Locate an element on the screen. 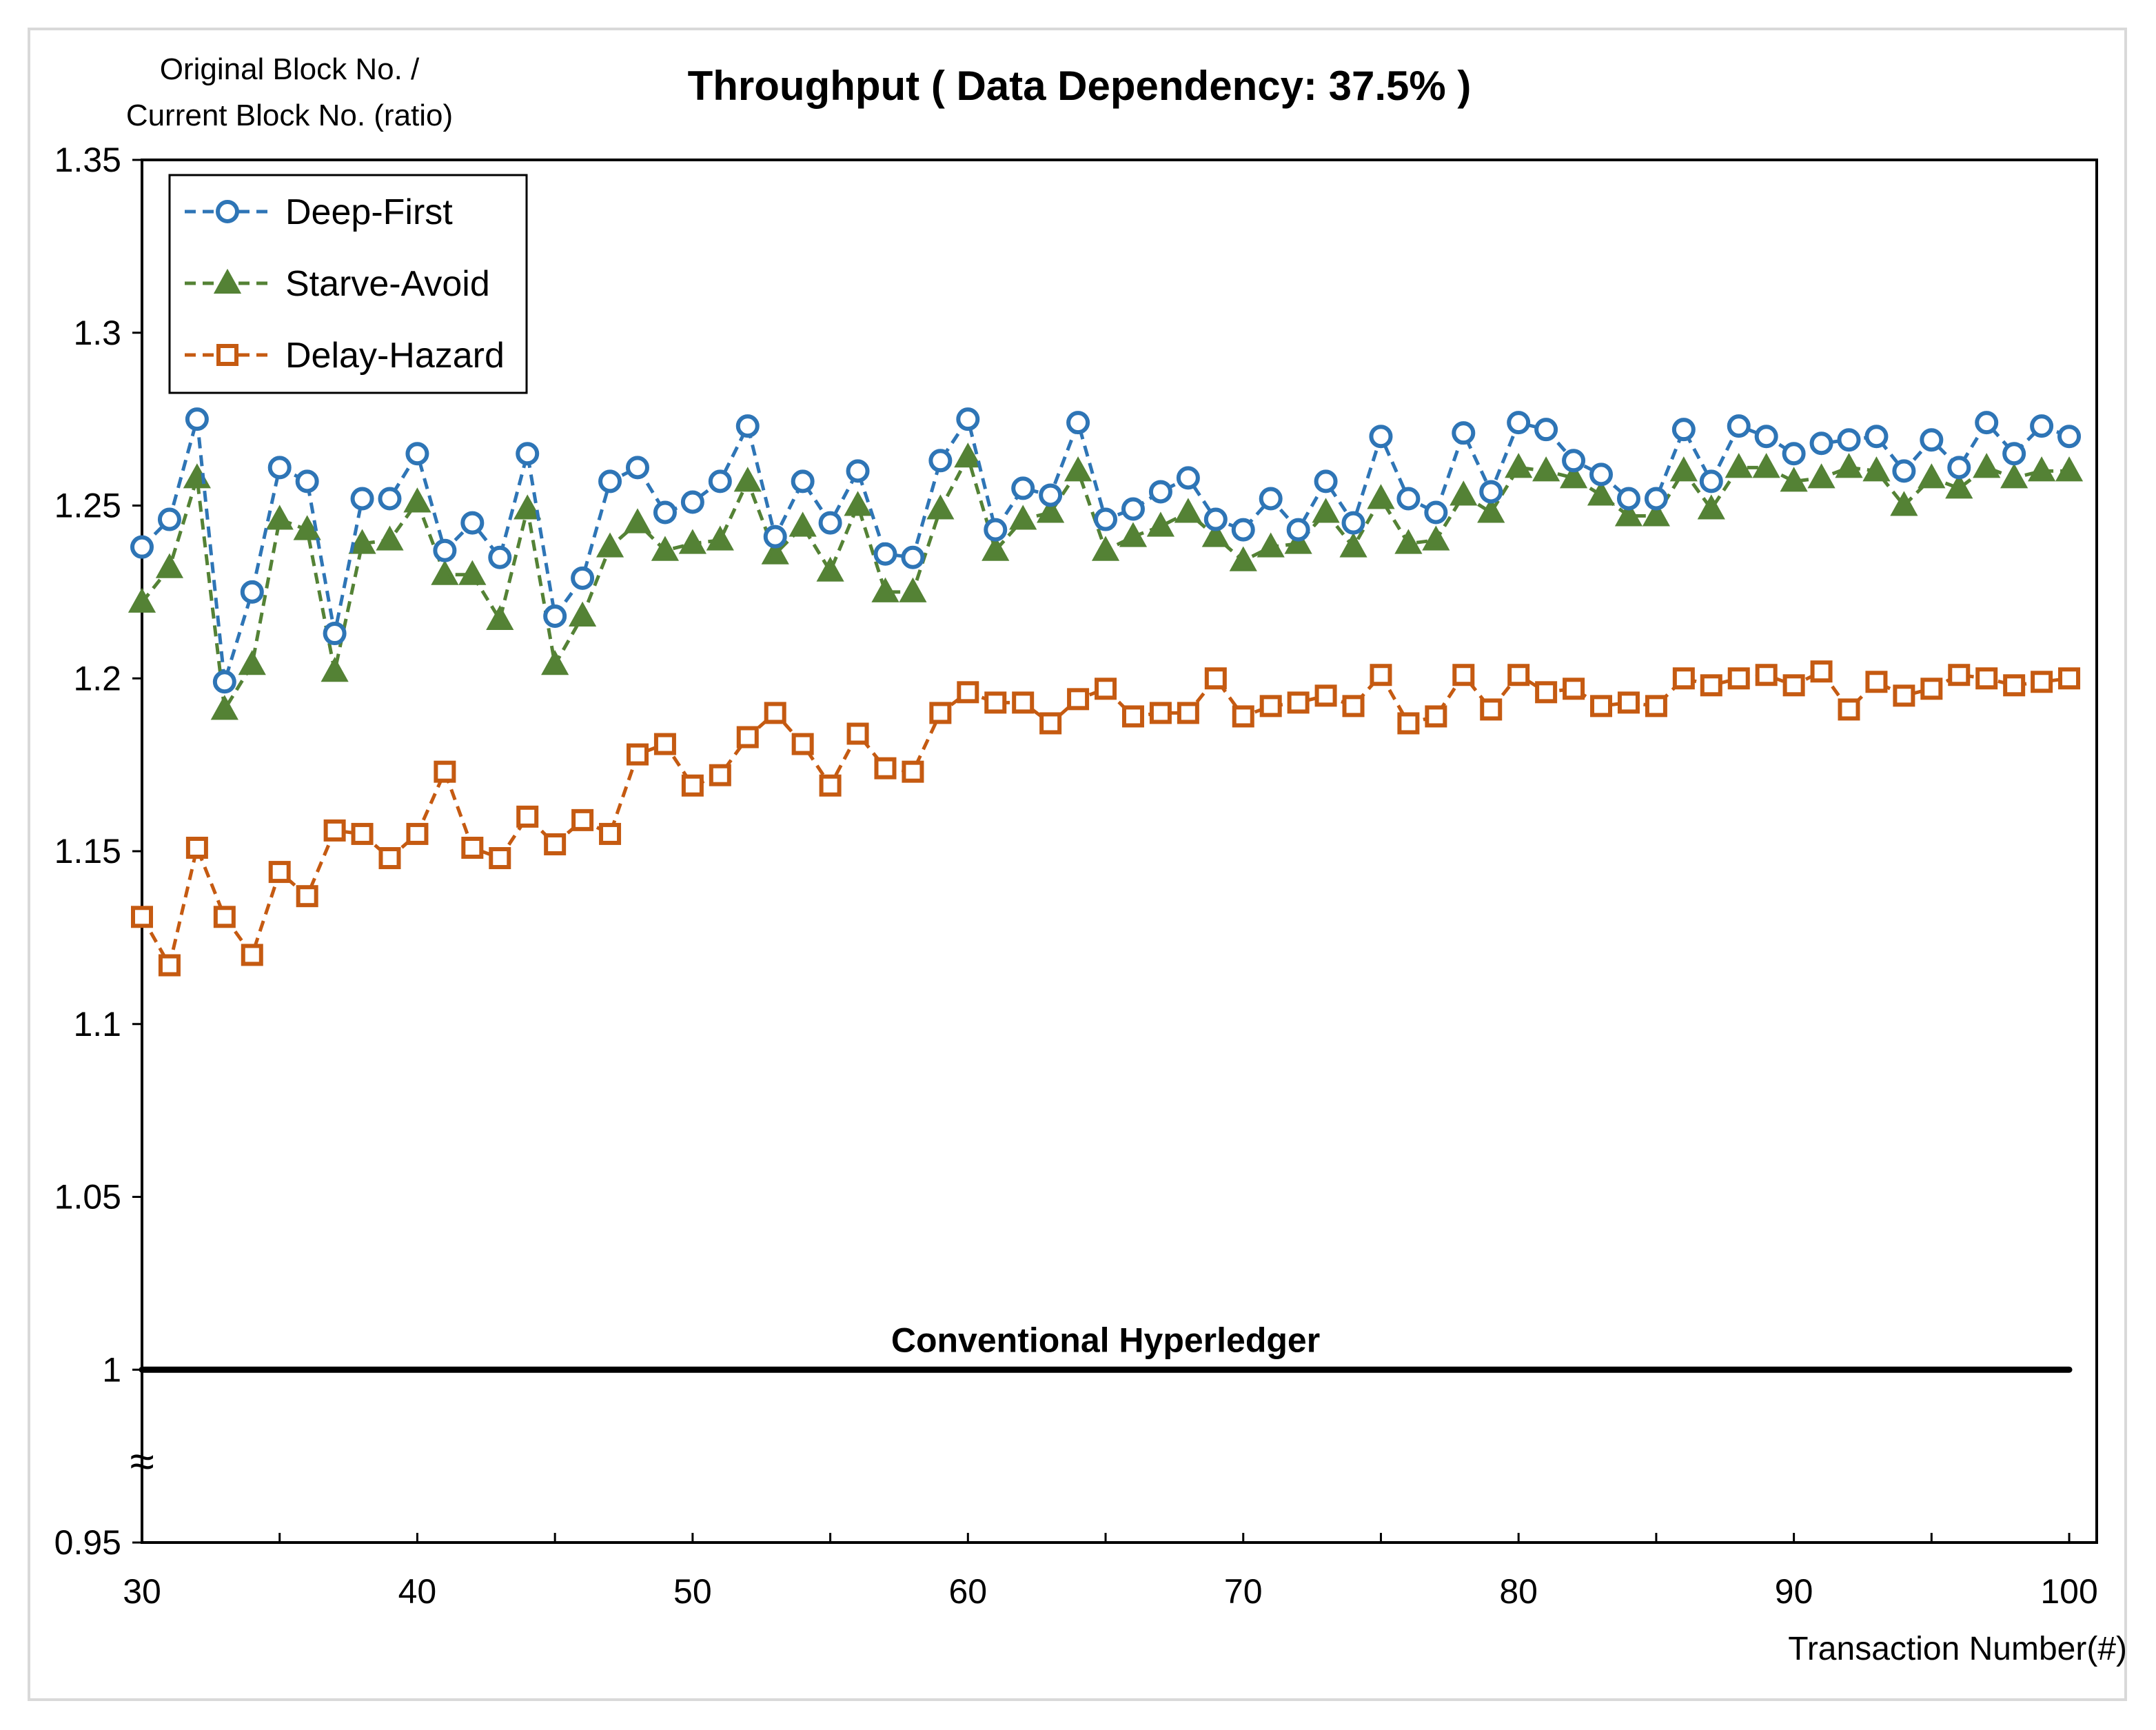 Image resolution: width=2156 pixels, height=1730 pixels. y-tick-label: 1.2 is located at coordinates (97, 679).